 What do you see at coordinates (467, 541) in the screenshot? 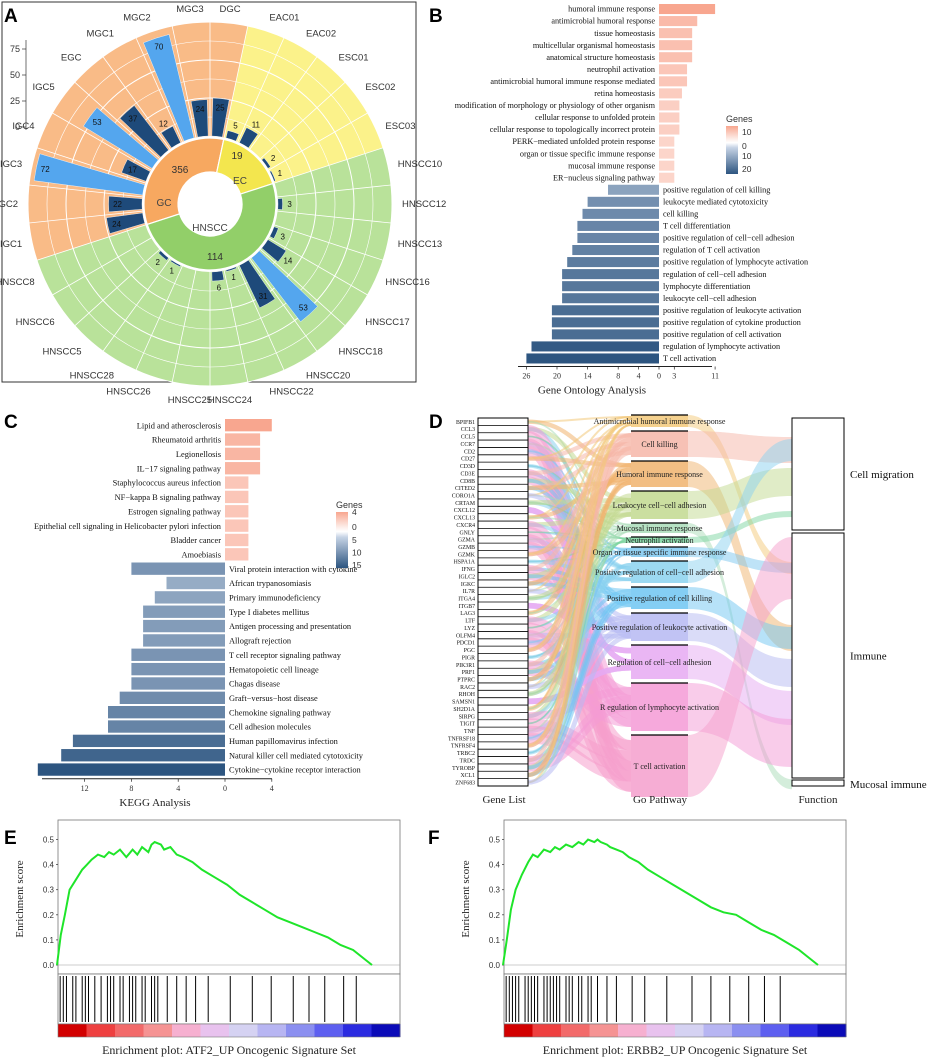
I see `gene-label: GZMA` at bounding box center [467, 541].